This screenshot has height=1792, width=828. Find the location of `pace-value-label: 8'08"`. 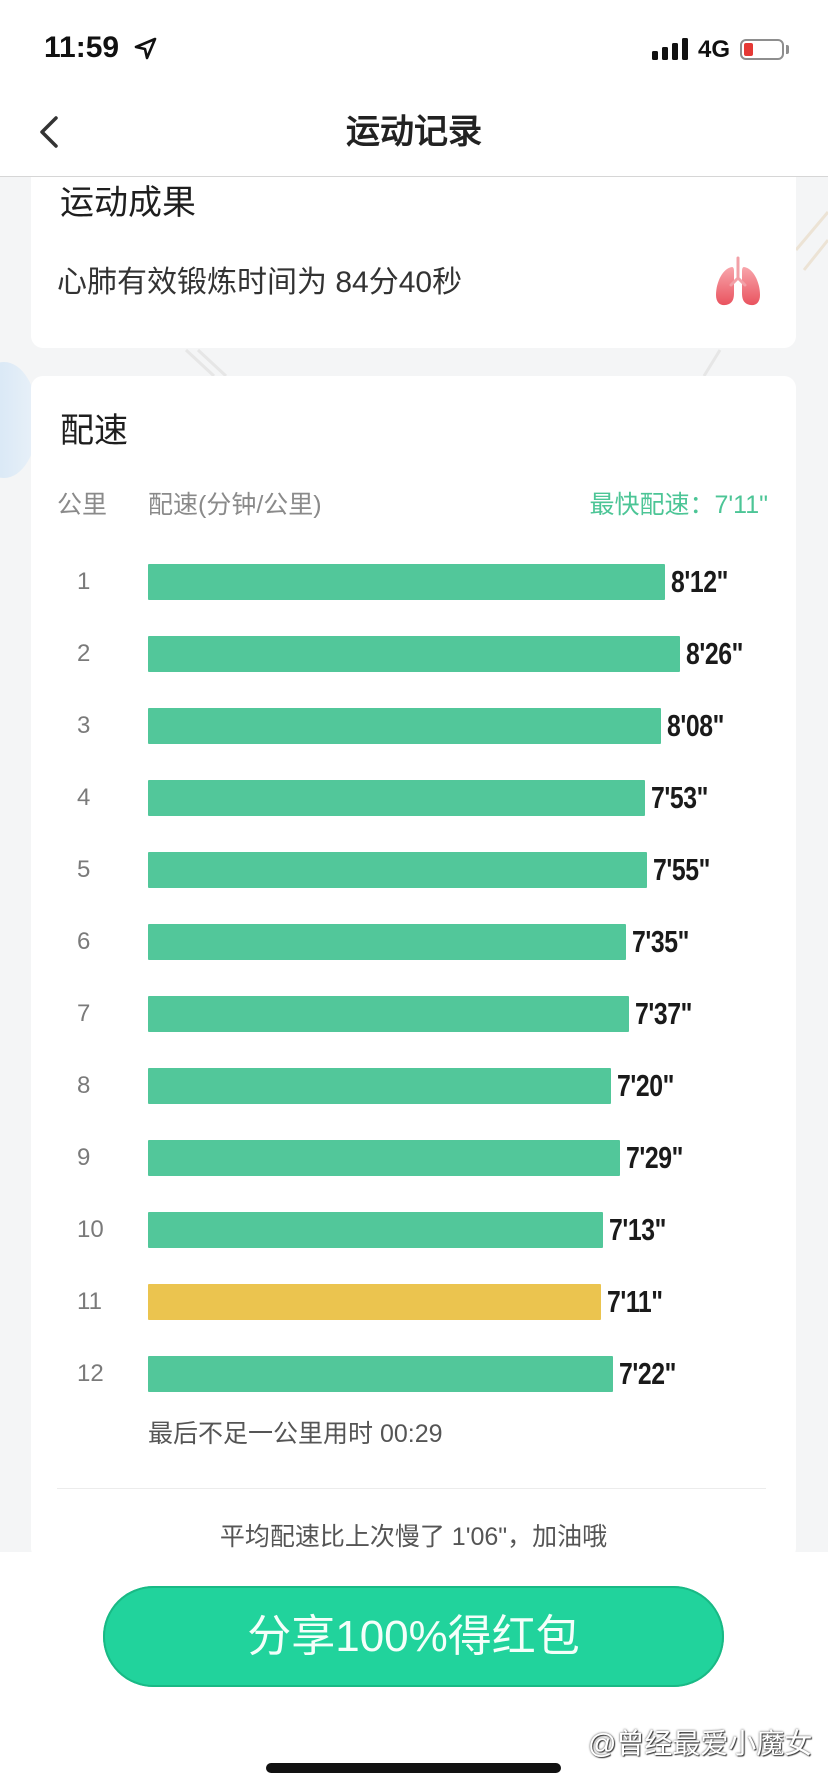

pace-value-label: 8'08" is located at coordinates (696, 725).